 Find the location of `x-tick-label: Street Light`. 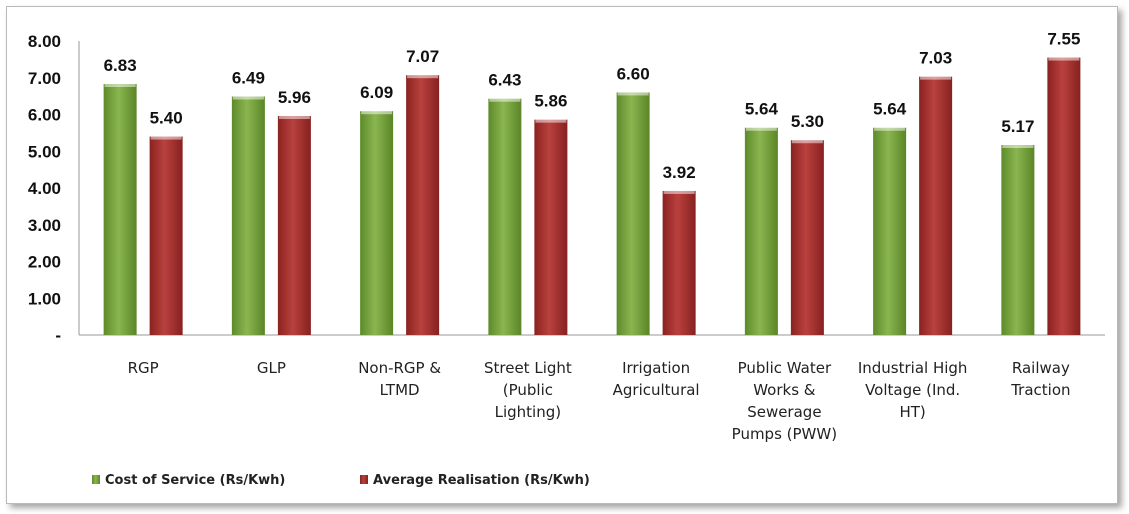

x-tick-label: Street Light is located at coordinates (528, 368).